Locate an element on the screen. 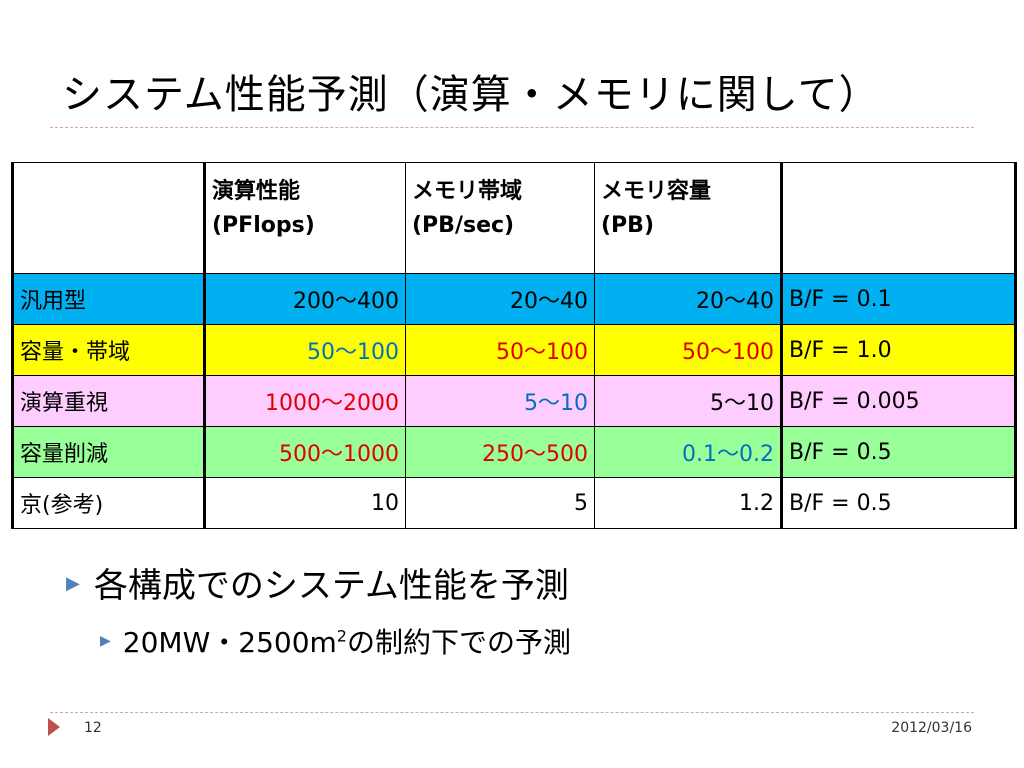 This screenshot has height=768, width=1024. compute-value: 200～400 is located at coordinates (304, 299).